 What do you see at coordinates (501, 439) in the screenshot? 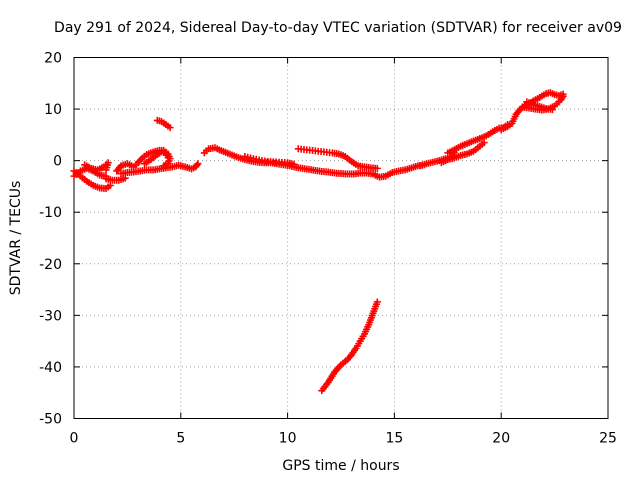
I see `x-tick-label: 20` at bounding box center [501, 439].